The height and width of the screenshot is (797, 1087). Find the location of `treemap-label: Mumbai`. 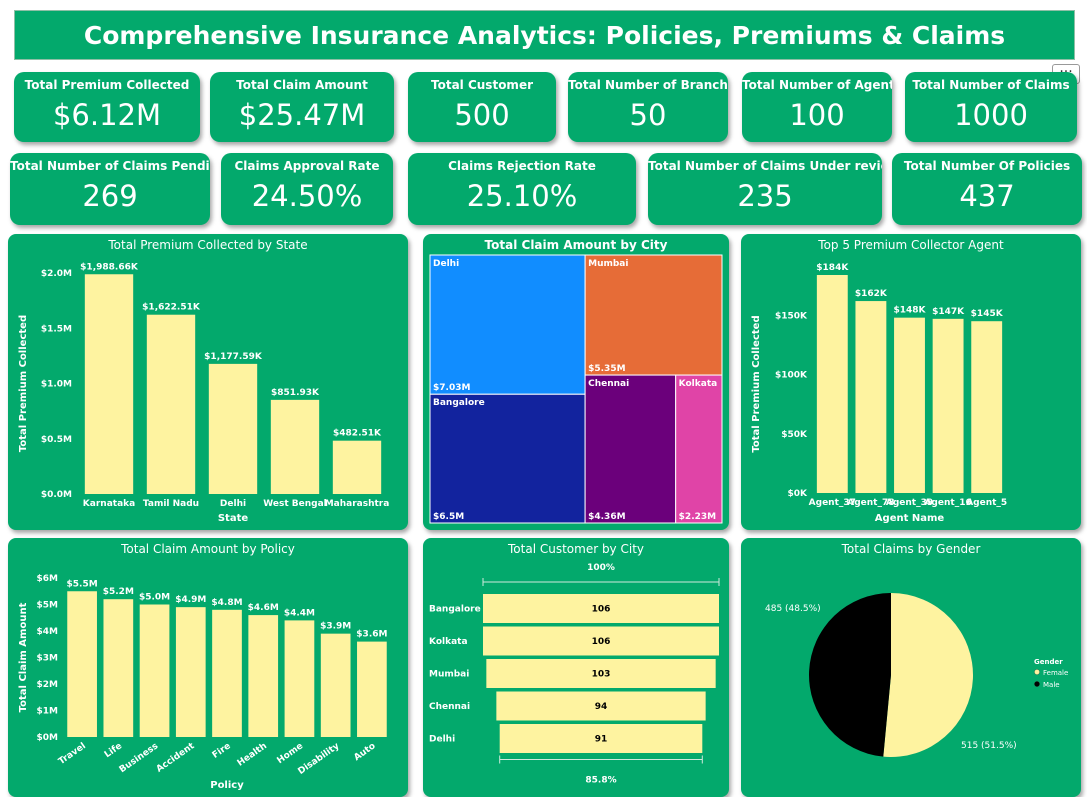

treemap-label: Mumbai is located at coordinates (608, 264).